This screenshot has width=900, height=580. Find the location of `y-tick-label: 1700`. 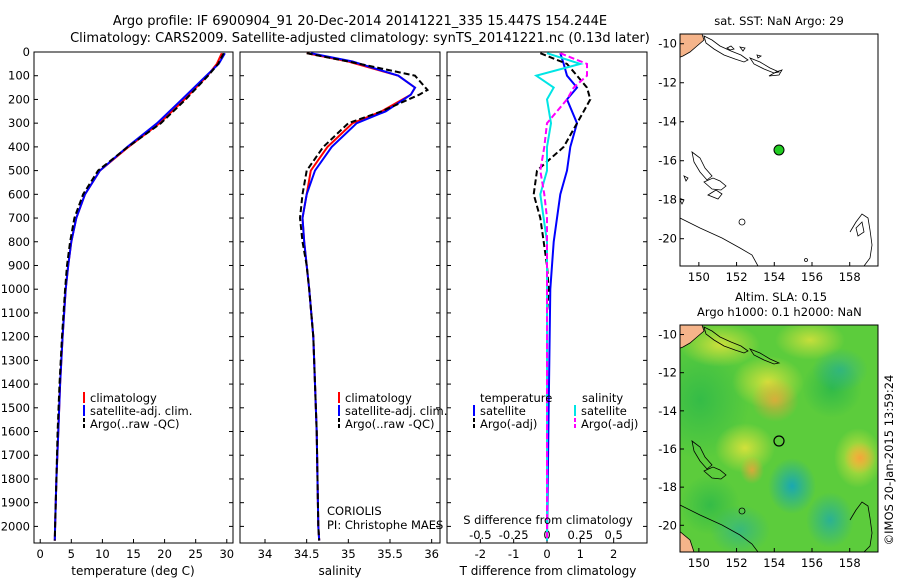

y-tick-label: 1700 is located at coordinates (15, 455).